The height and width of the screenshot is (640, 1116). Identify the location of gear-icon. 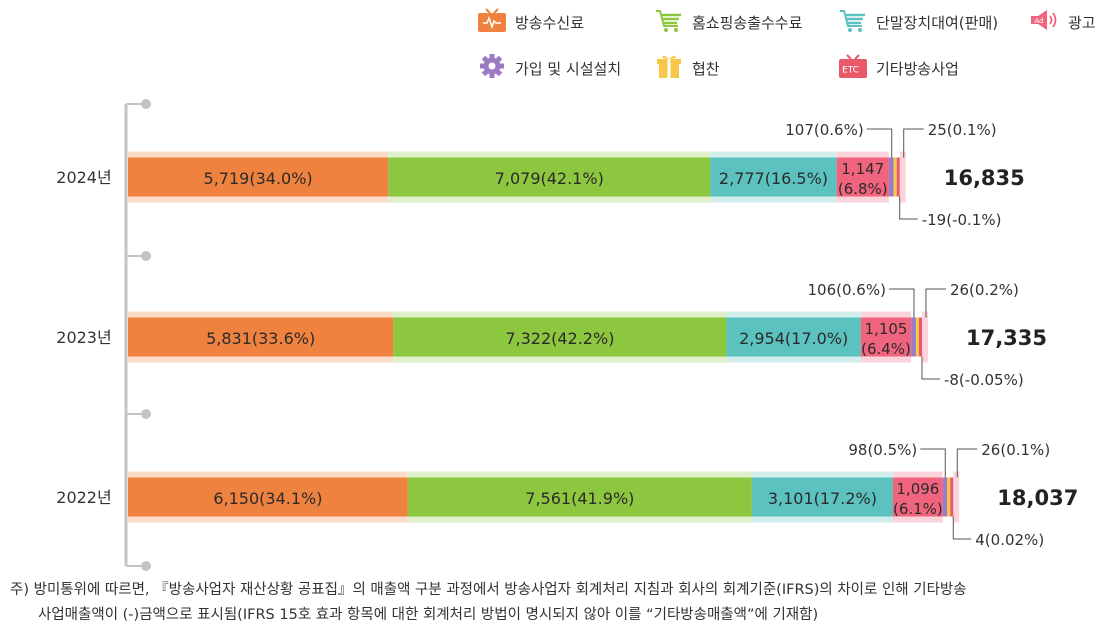
(495, 68).